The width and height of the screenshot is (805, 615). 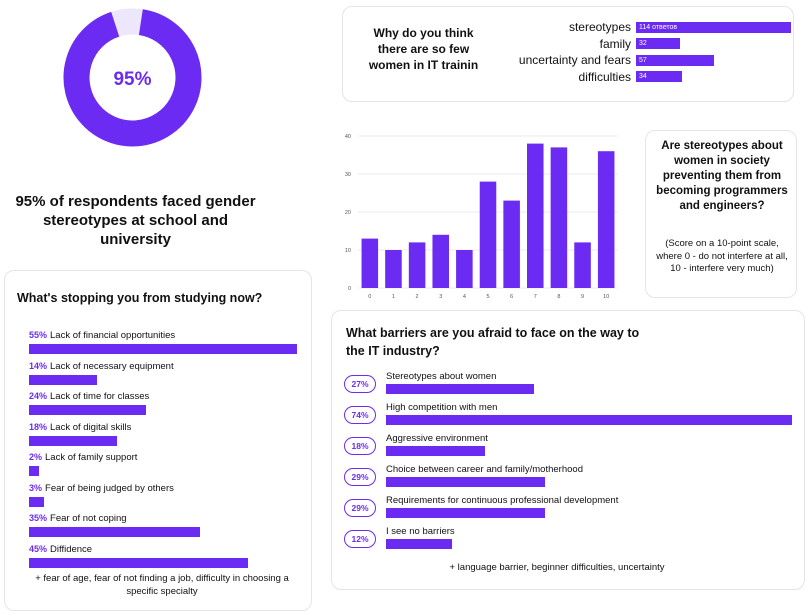 I want to click on barrier-percent: 27%, so click(x=360, y=384).